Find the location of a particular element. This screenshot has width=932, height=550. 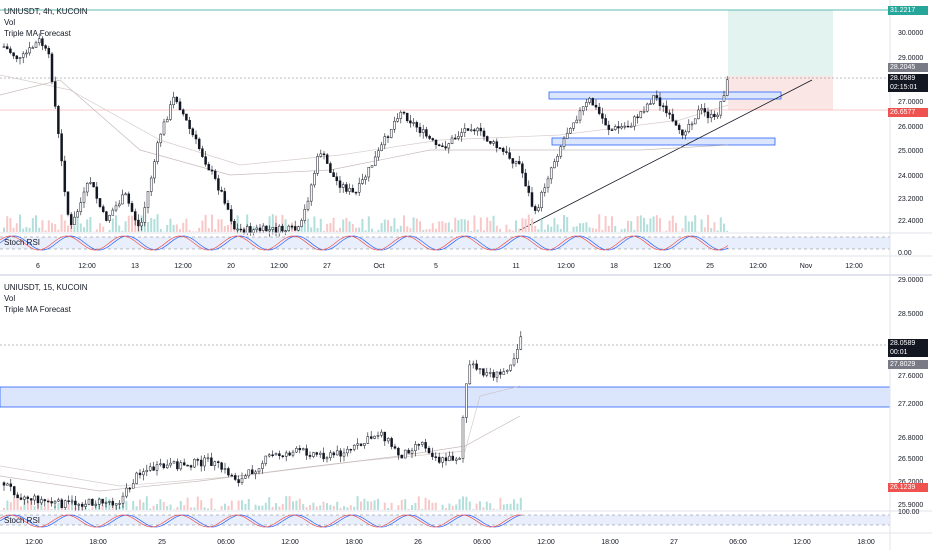

bottom-symbol-label: UNIUSDT, 15, KUCOIN is located at coordinates (46, 287).